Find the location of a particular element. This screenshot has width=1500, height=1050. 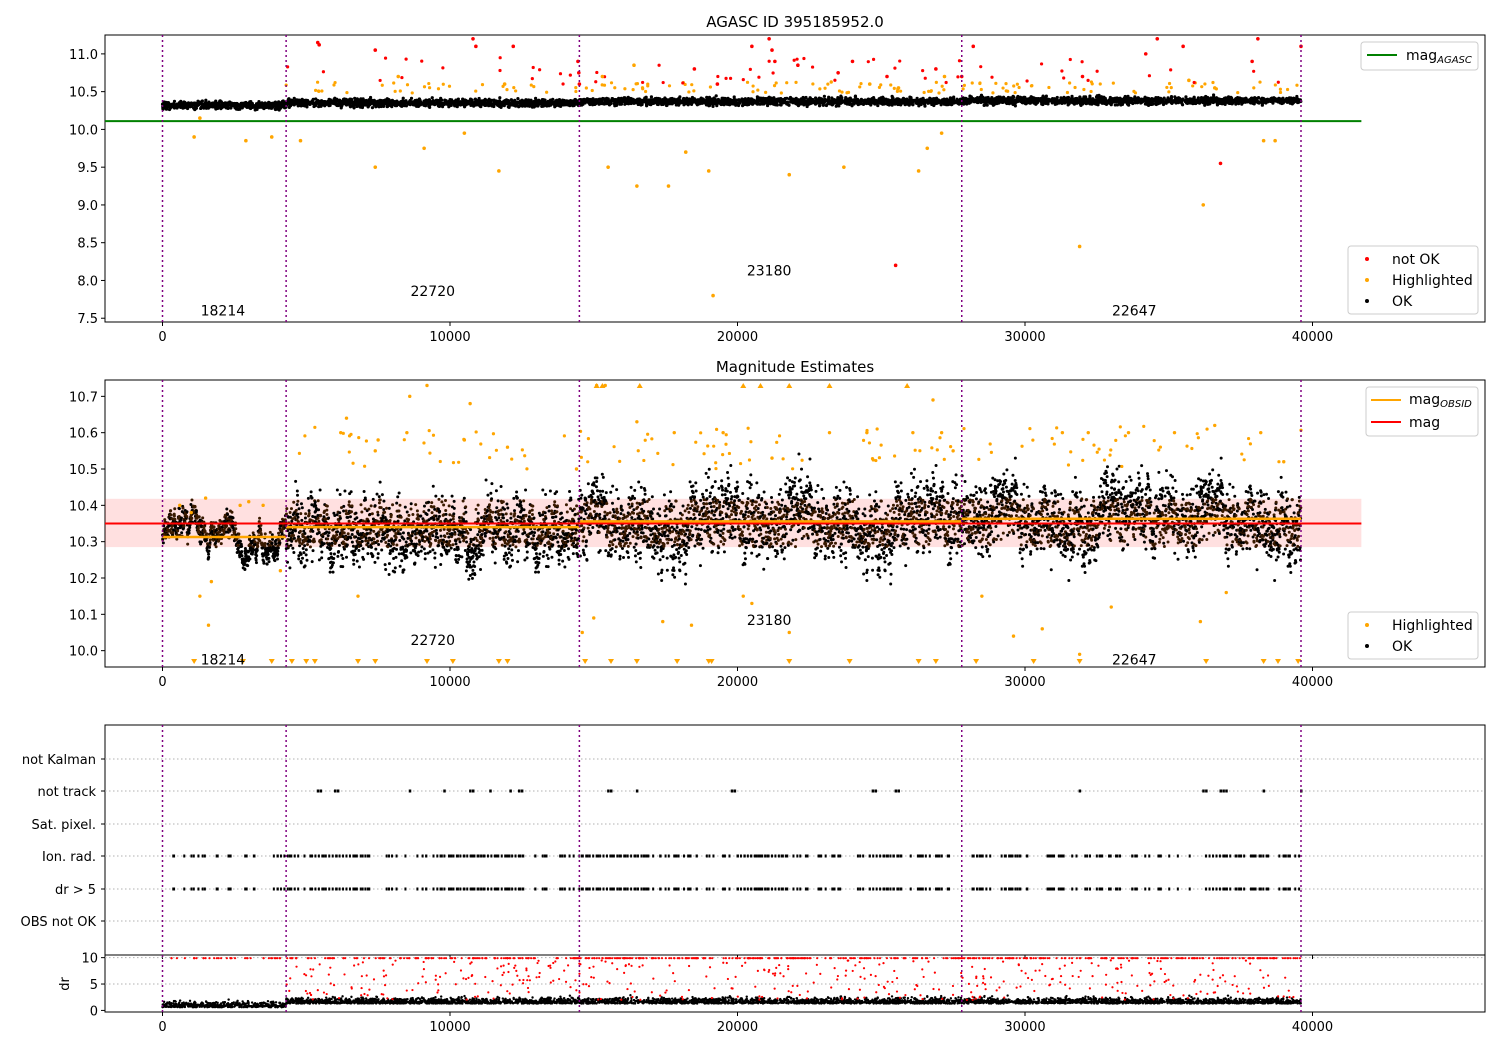

y-tick-label: 8.5 is located at coordinates (87, 244).